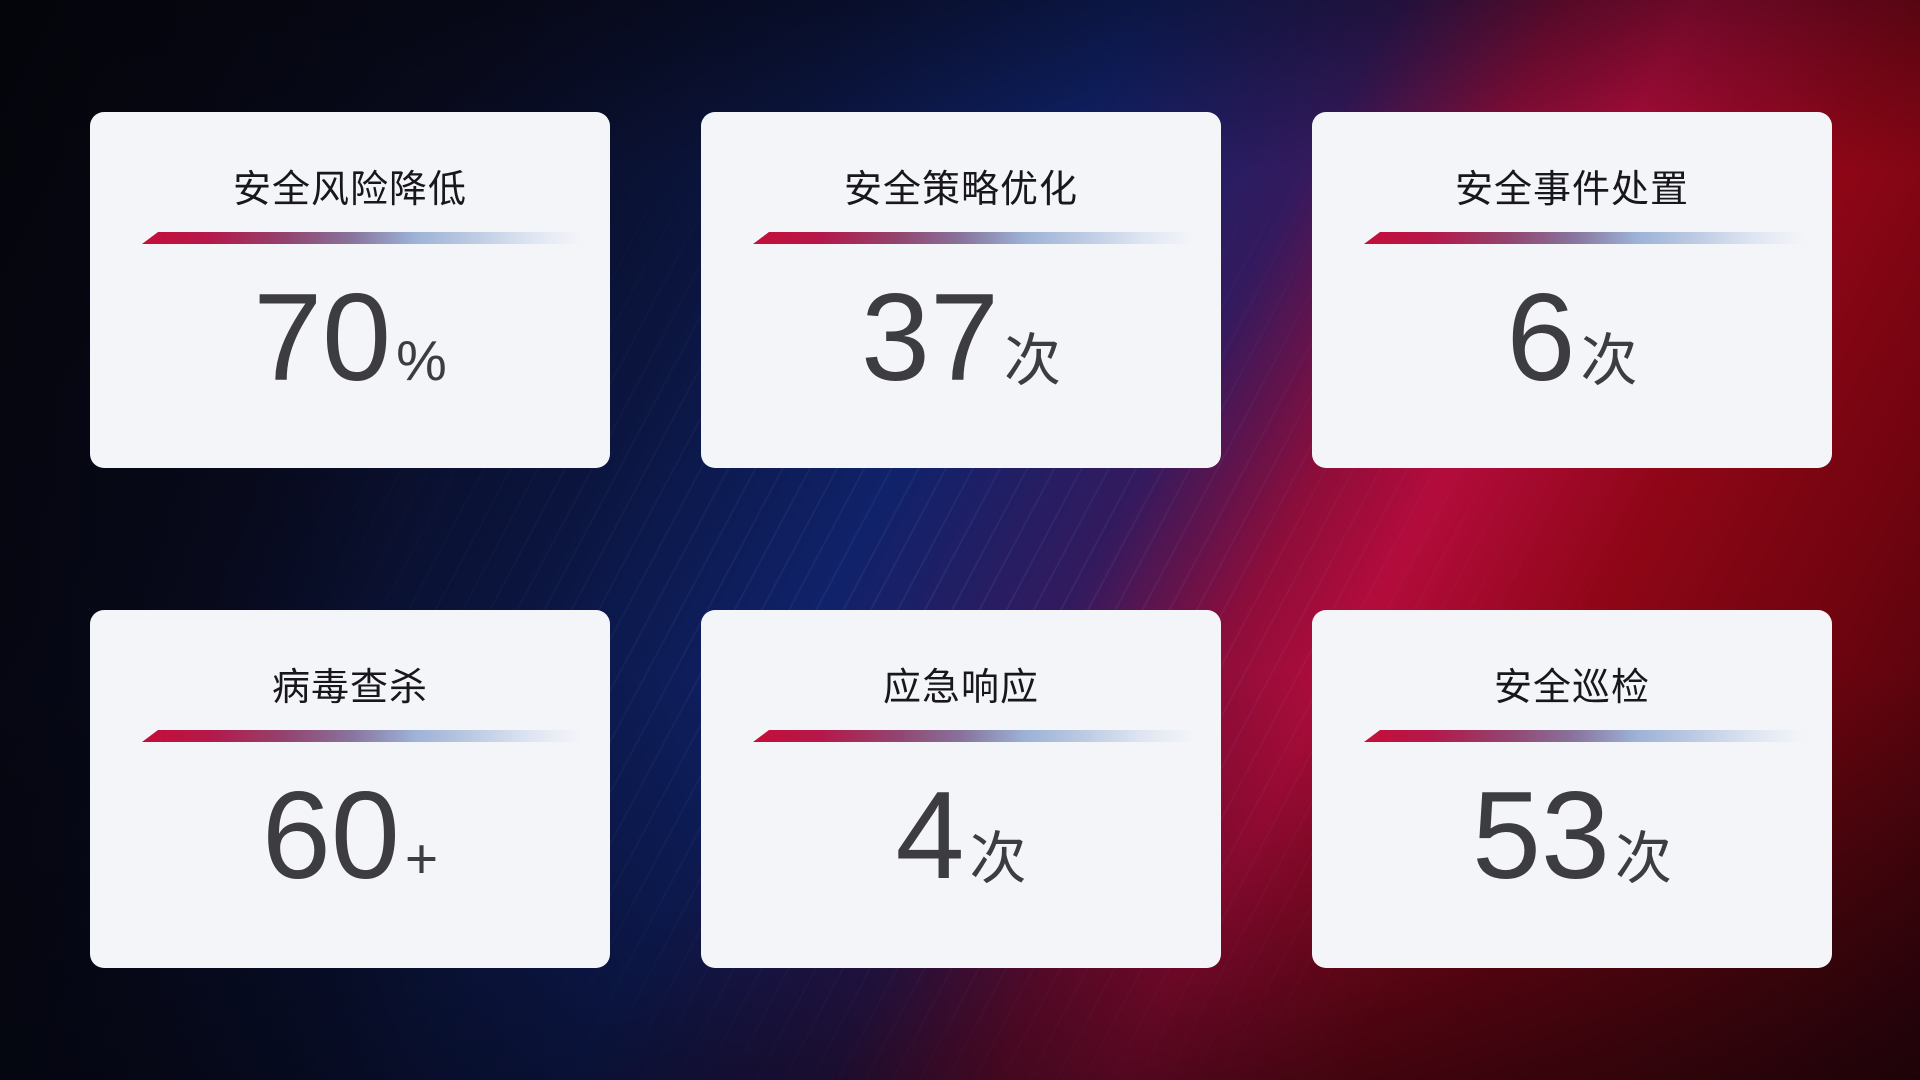 The height and width of the screenshot is (1080, 1920). I want to click on card-value-row: 6 次, so click(1572, 338).